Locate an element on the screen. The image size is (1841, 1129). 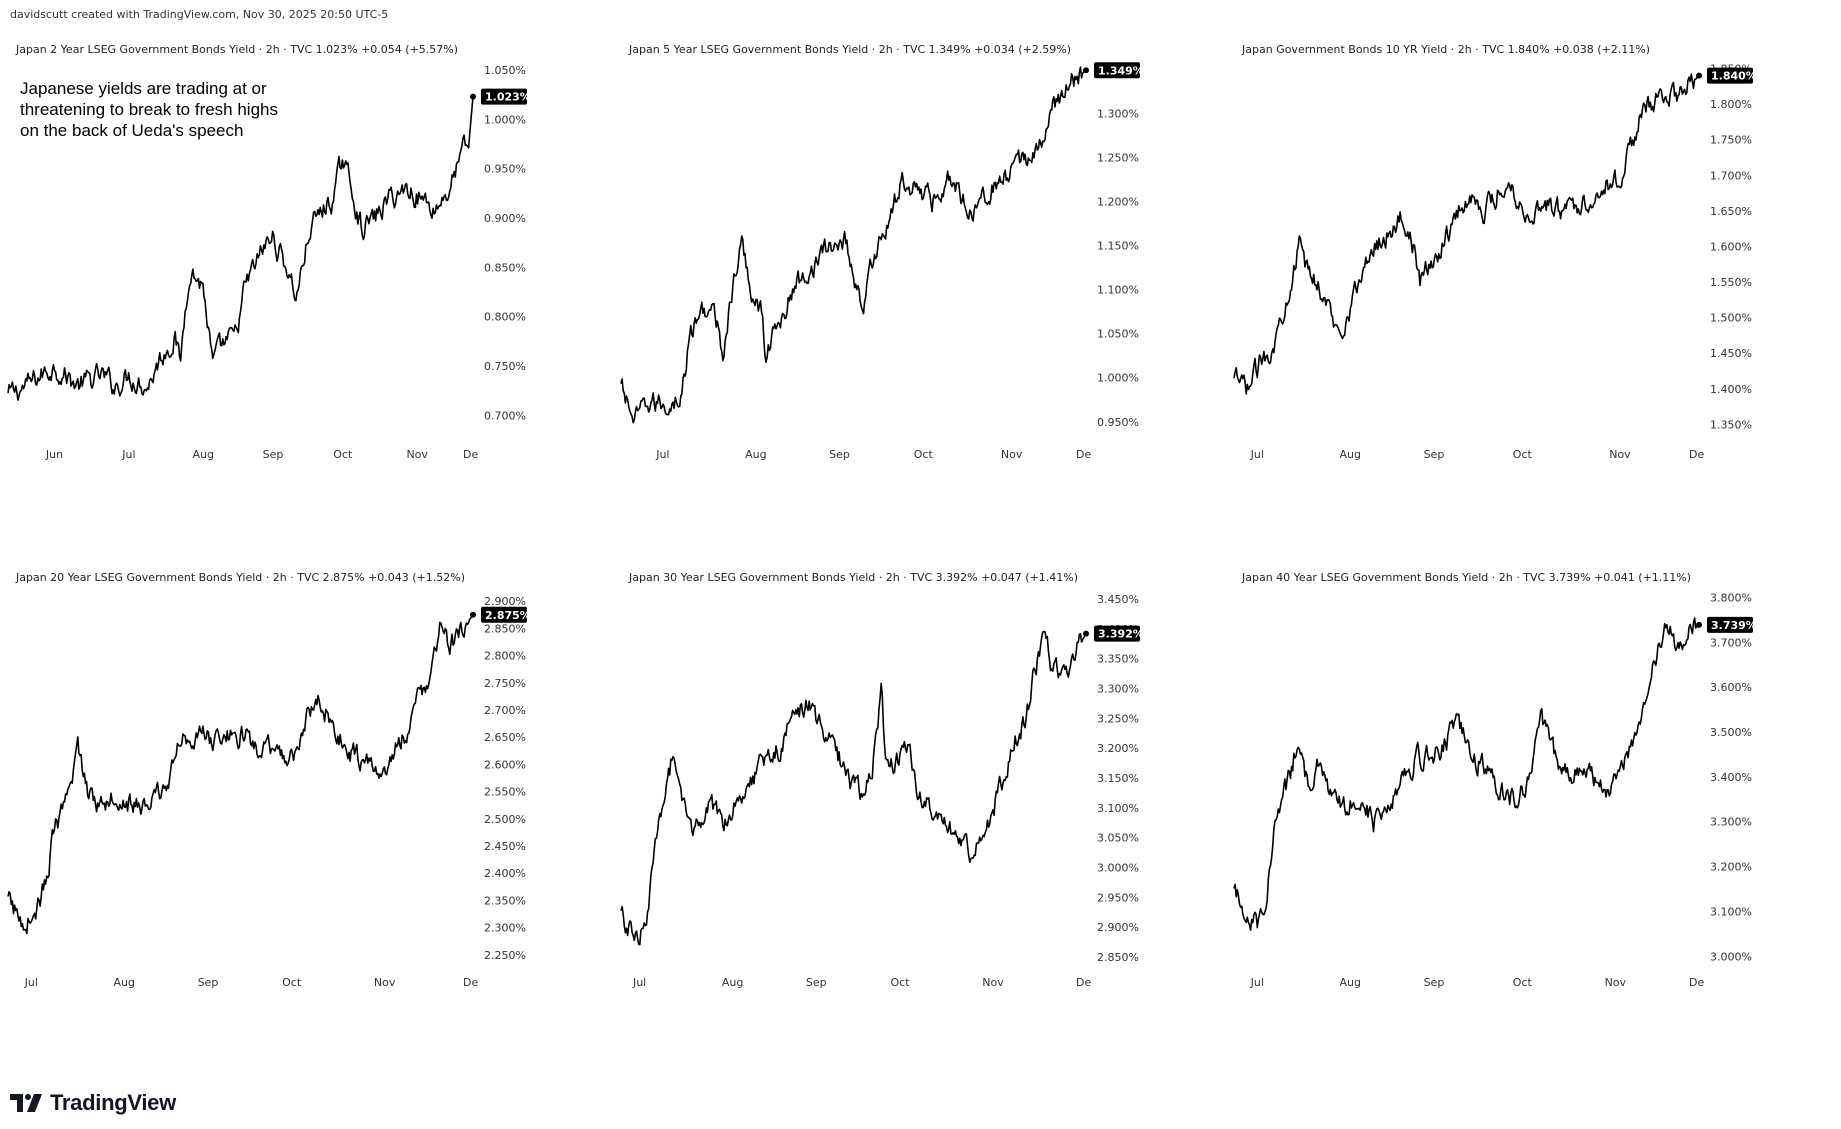
last-value-tag: 1.840% is located at coordinates (1732, 75).